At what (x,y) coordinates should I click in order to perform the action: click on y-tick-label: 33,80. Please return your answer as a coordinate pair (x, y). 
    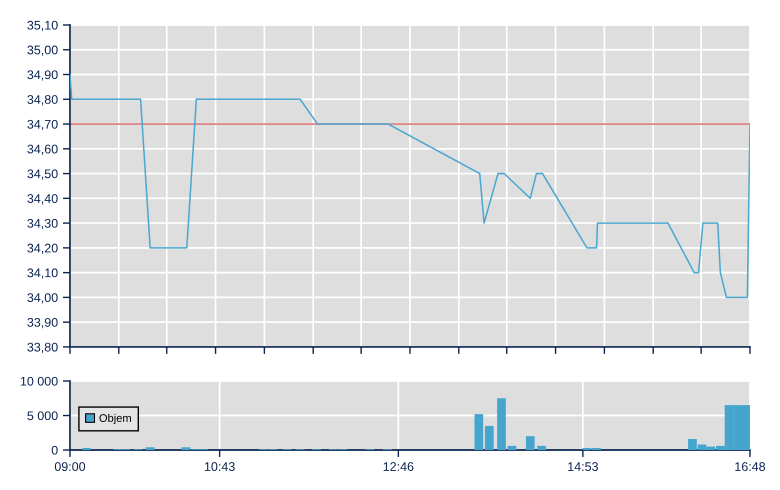
    Looking at the image, I should click on (42, 348).